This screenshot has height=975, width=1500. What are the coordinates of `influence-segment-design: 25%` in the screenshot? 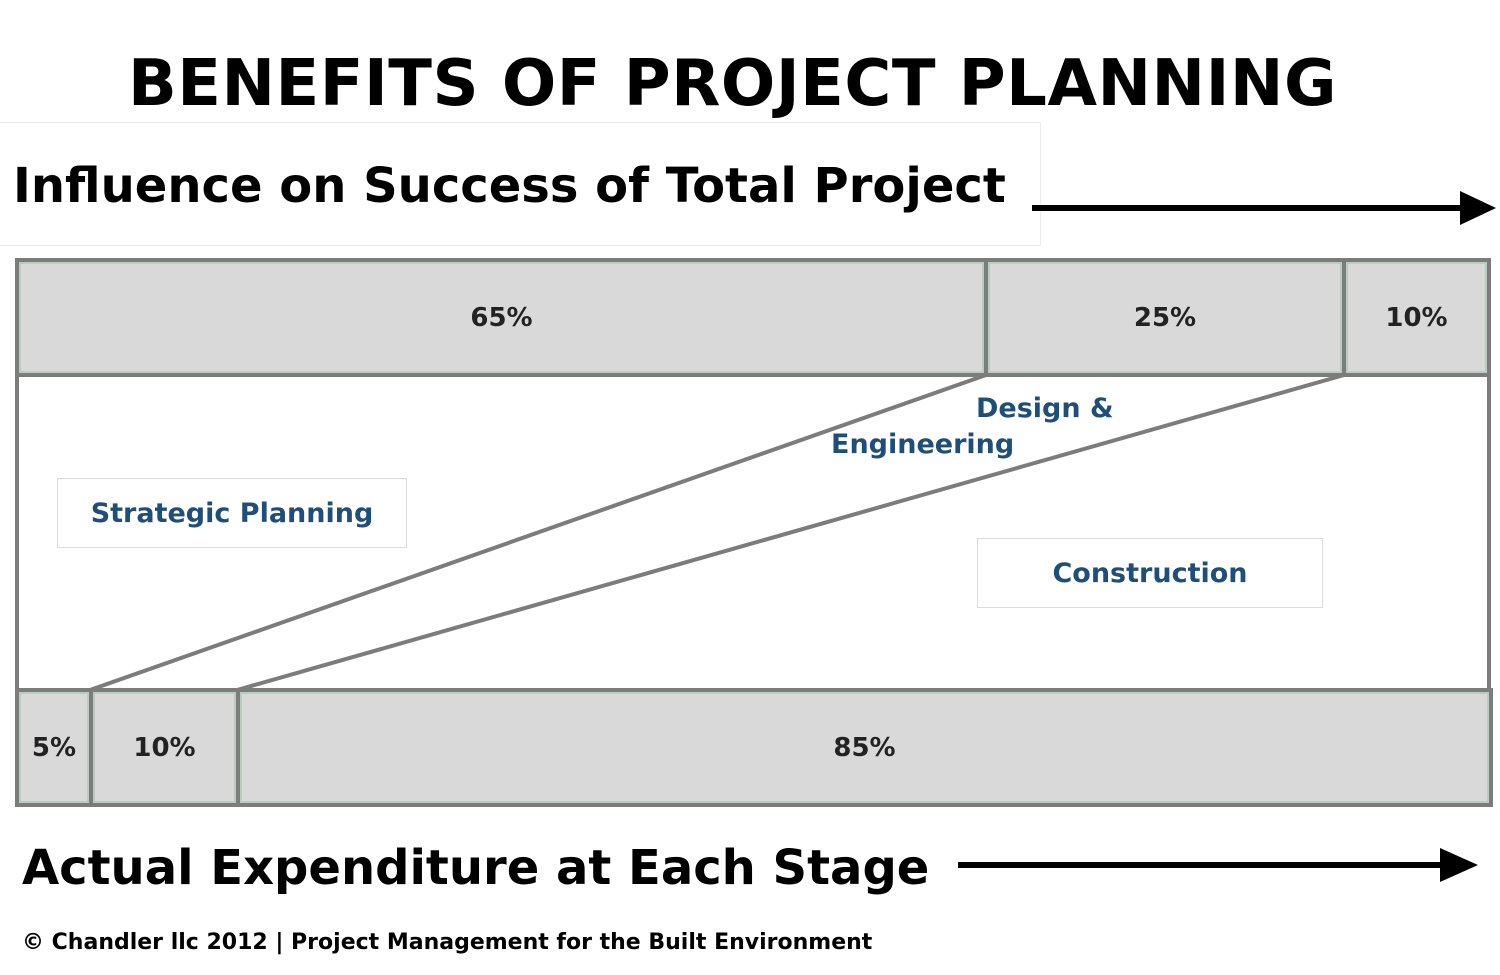 It's located at (1165, 317).